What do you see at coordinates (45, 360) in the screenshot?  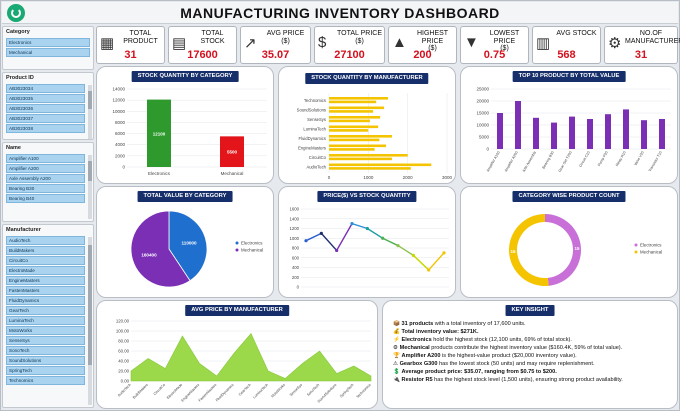 I see `manufacturer-slicer-item: SoundSolutions` at bounding box center [45, 360].